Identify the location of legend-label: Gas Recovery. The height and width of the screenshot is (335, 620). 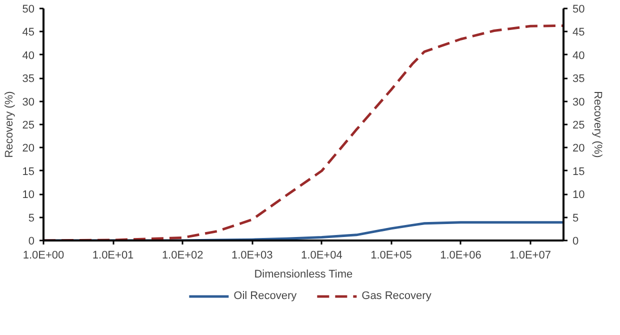
(397, 296).